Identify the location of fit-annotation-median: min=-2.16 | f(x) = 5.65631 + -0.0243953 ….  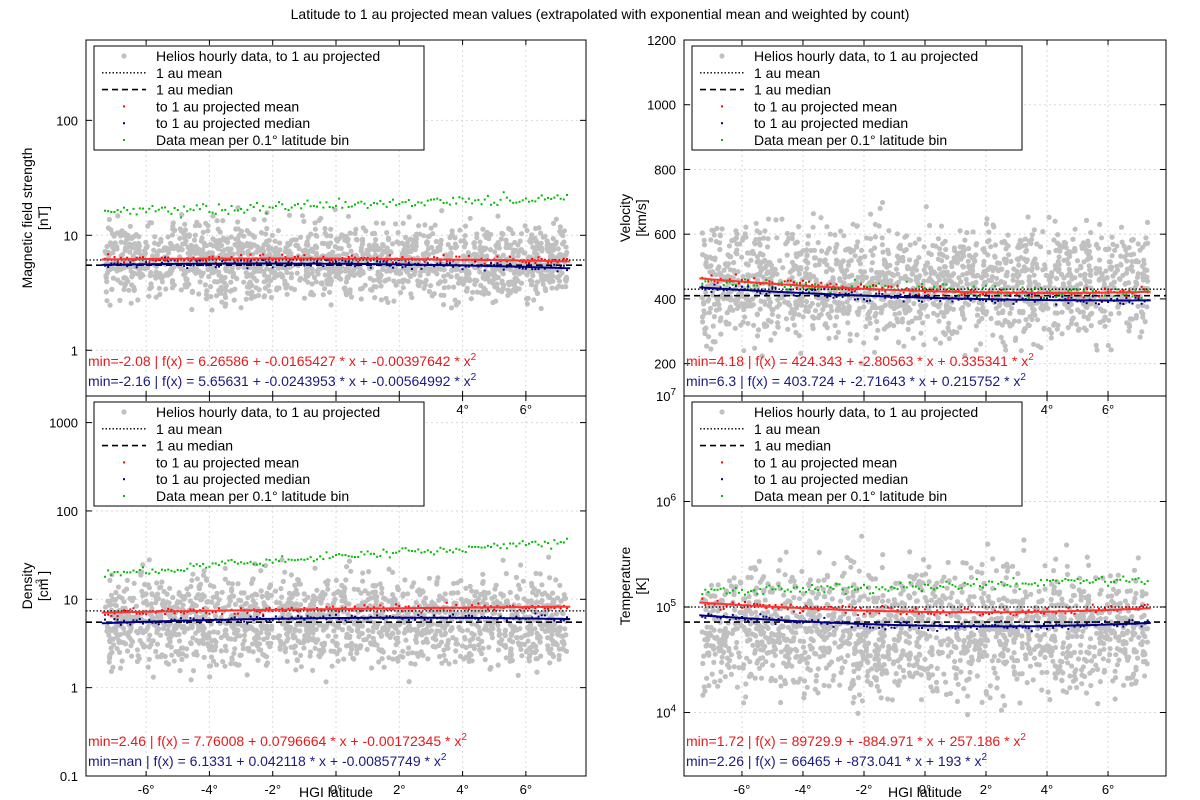
(282, 380).